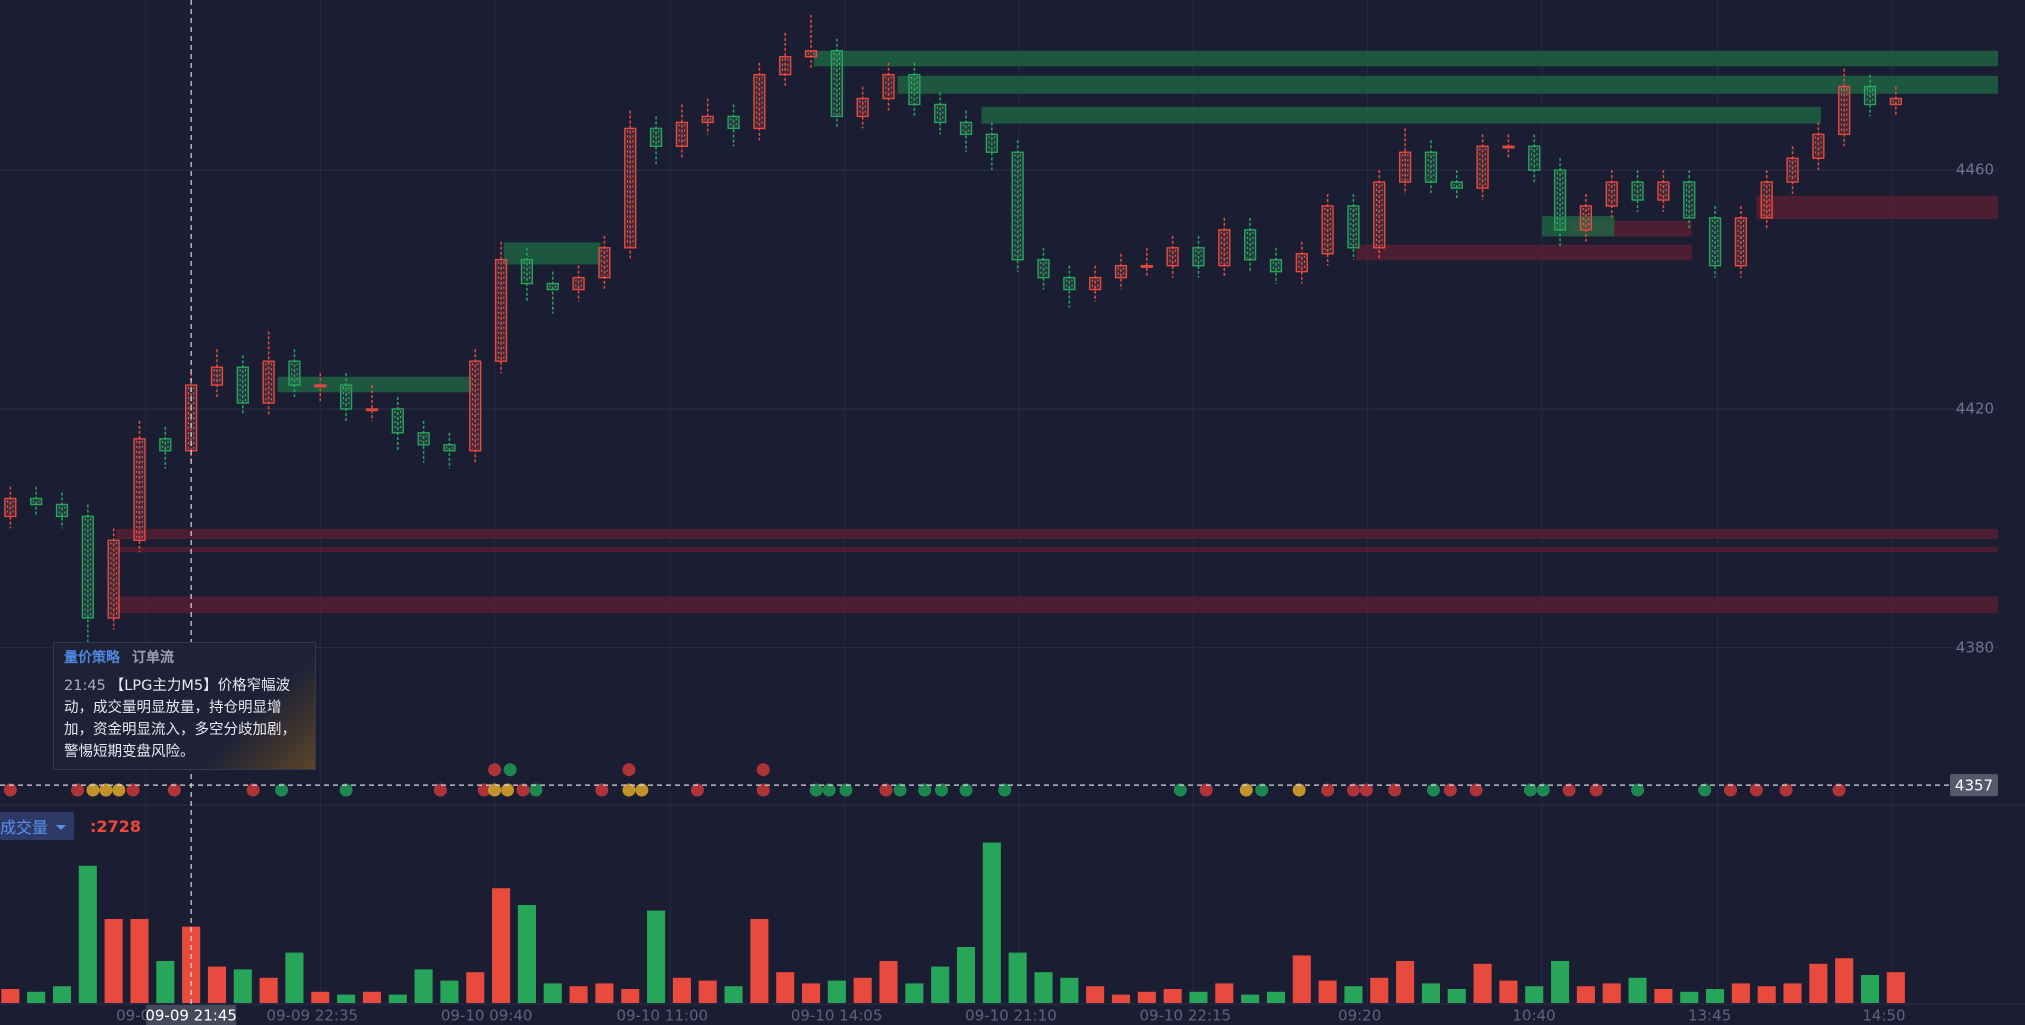 This screenshot has height=1025, width=2025. What do you see at coordinates (1186, 1016) in the screenshot?
I see `x-tick-label: 09-10 22:15` at bounding box center [1186, 1016].